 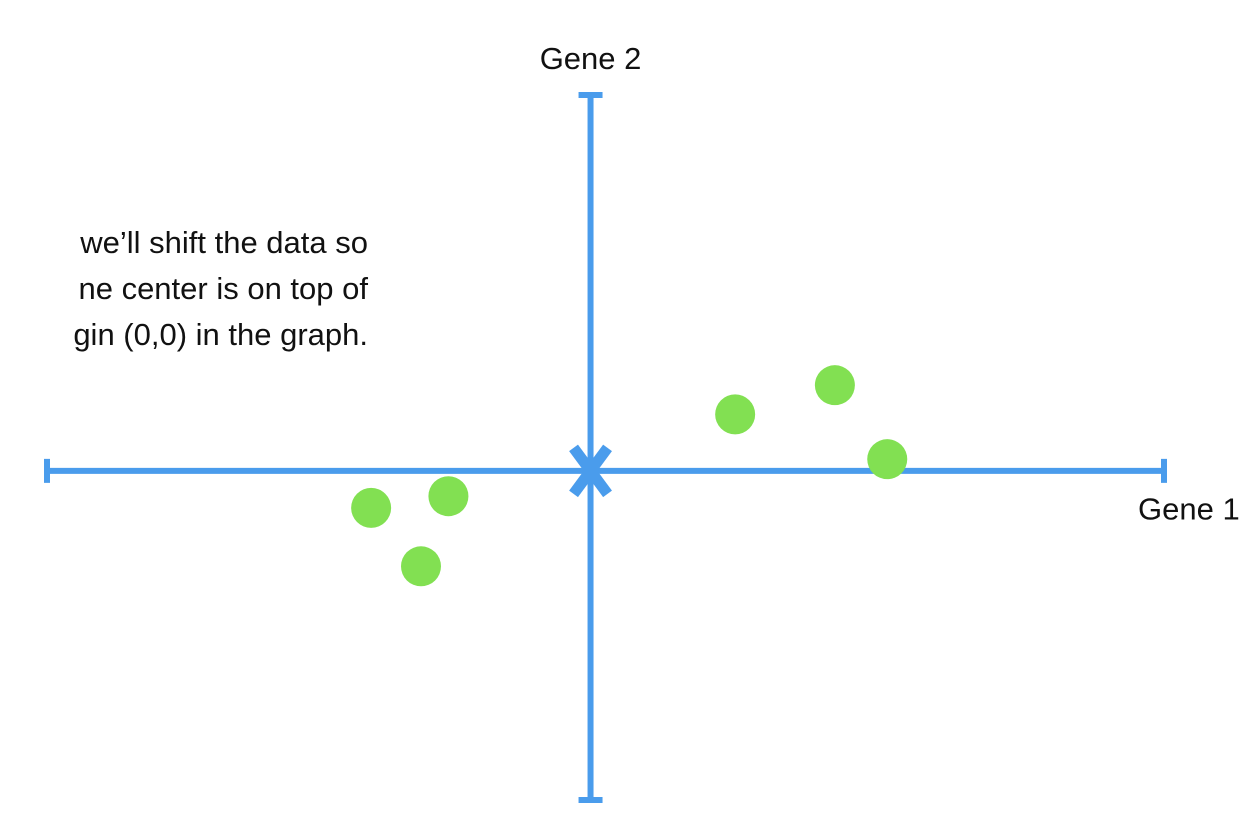 I want to click on caption-line-2: ne center is on top of, so click(x=223, y=288).